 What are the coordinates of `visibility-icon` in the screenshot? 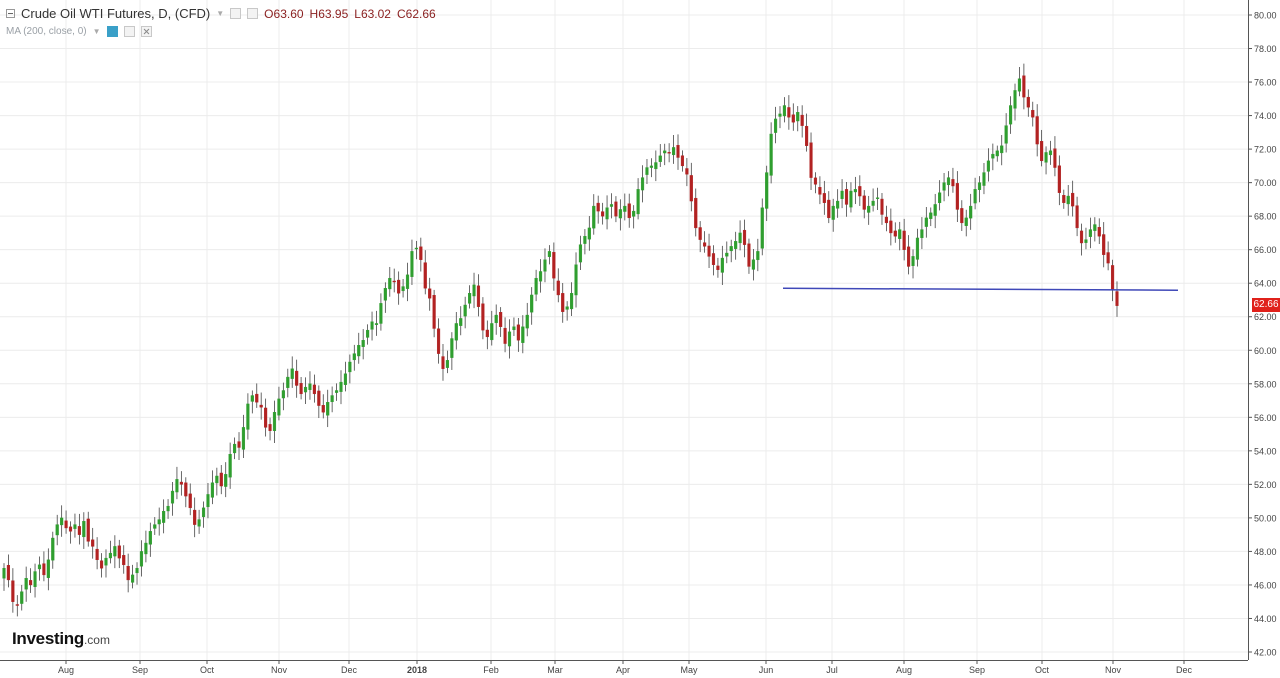 It's located at (253, 13).